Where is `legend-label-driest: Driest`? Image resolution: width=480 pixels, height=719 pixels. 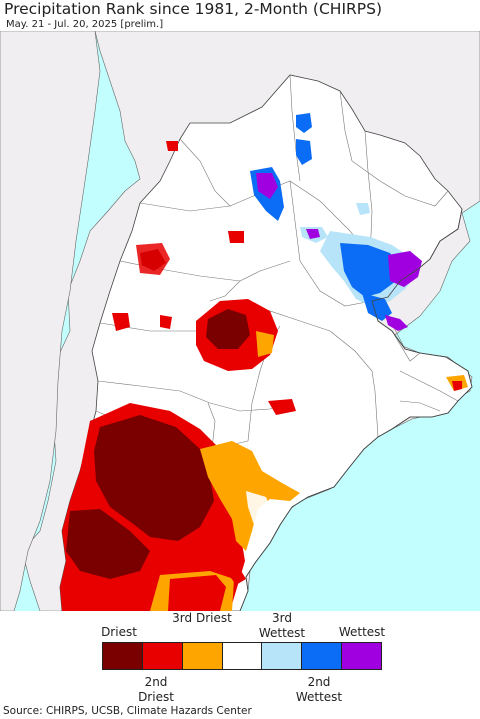
legend-label-driest: Driest is located at coordinates (119, 632).